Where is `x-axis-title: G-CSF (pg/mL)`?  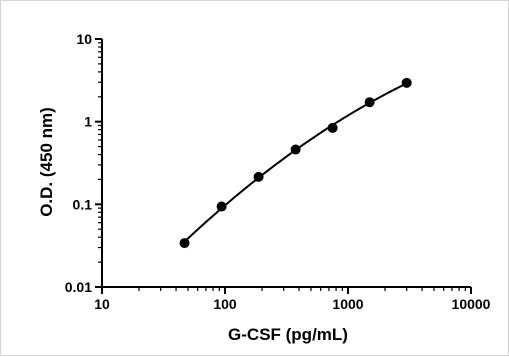
x-axis-title: G-CSF (pg/mL) is located at coordinates (288, 334).